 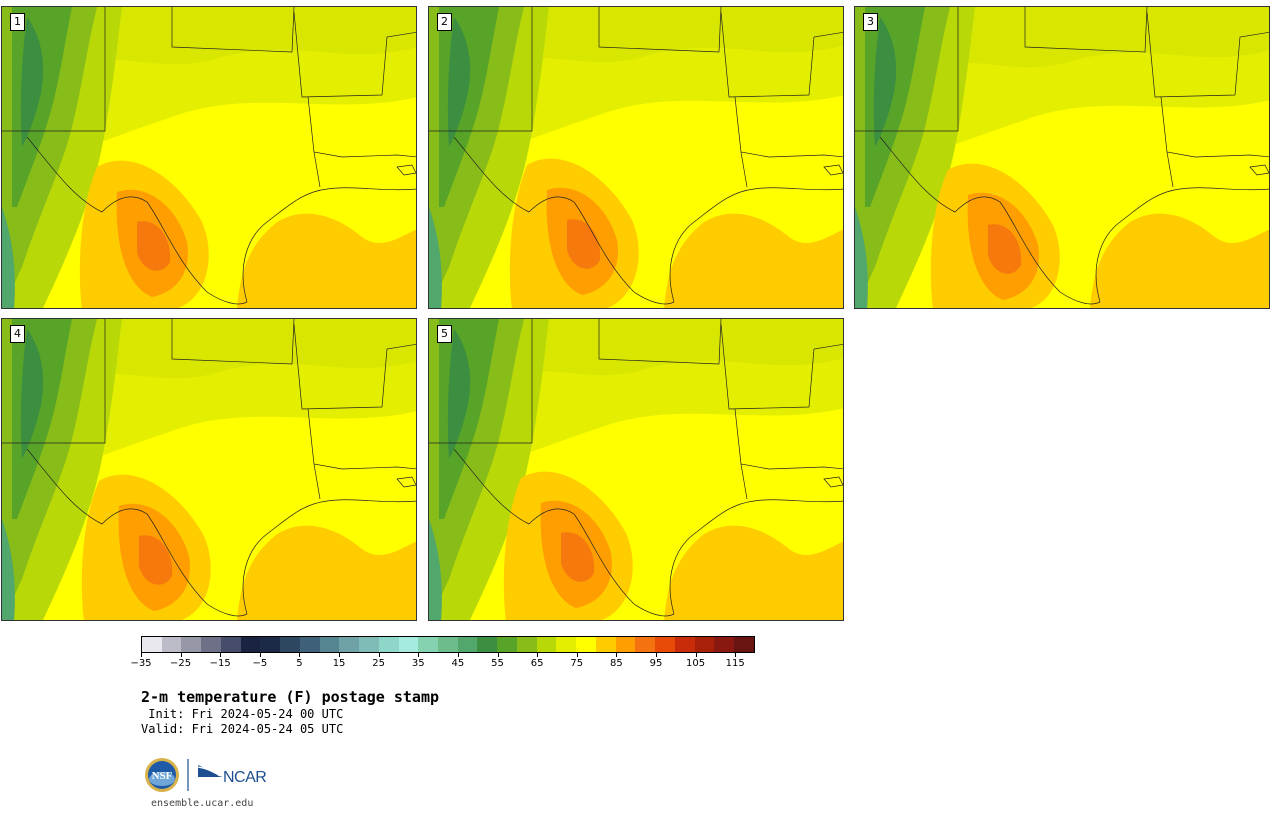 What do you see at coordinates (616, 663) in the screenshot?
I see `colorbar-tick-label: 85` at bounding box center [616, 663].